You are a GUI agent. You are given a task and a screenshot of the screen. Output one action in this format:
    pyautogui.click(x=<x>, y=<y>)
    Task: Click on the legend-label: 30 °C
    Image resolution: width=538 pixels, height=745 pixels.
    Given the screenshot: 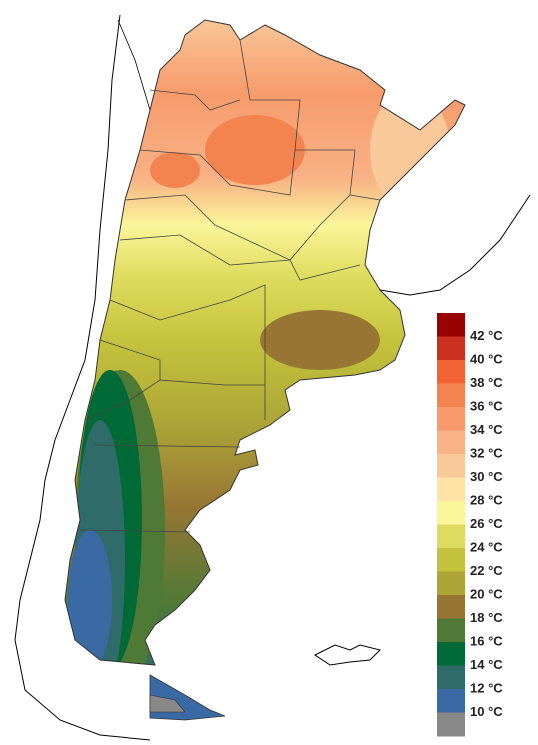 What is the action you would take?
    pyautogui.click(x=486, y=476)
    